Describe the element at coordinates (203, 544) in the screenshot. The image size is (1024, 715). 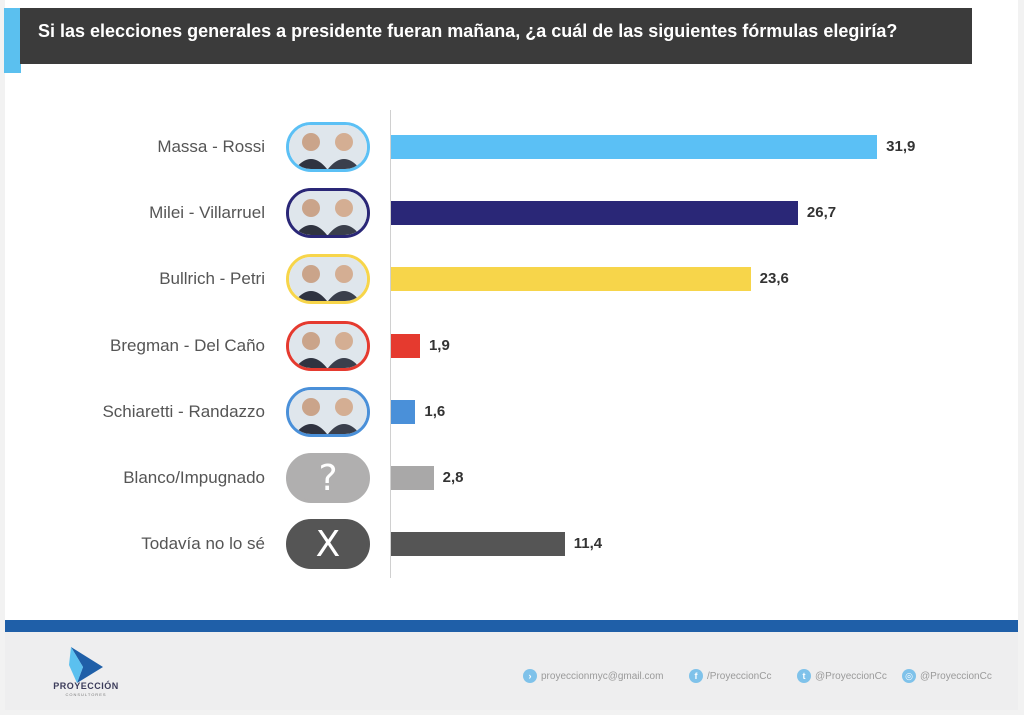
I see `category-label-todavia-no-lo-se: Todavía no lo sé` at that location.